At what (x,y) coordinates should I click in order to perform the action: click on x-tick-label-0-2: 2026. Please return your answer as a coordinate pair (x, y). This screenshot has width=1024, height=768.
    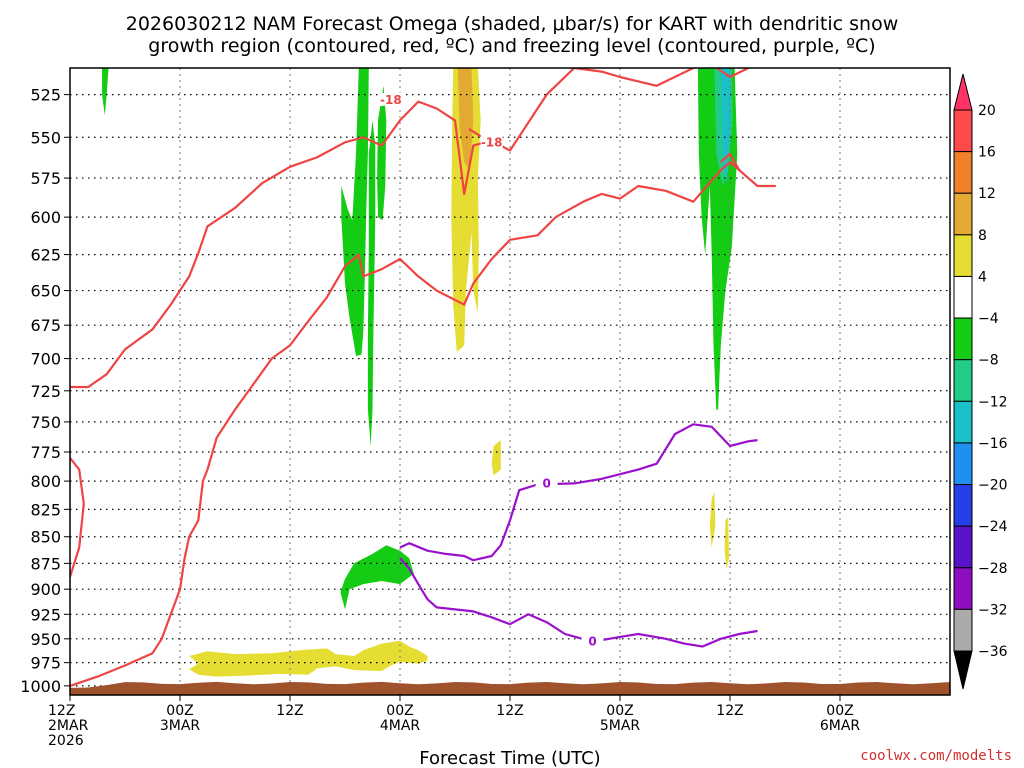
    Looking at the image, I should click on (66, 741).